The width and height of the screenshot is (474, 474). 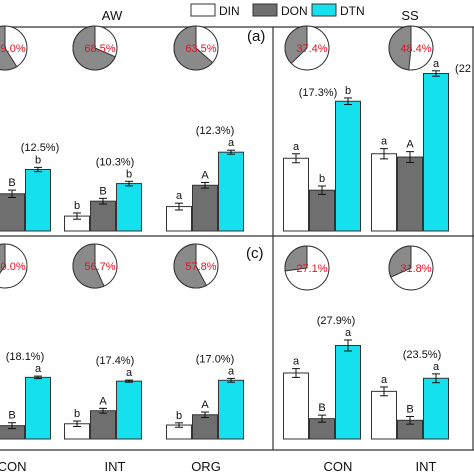 I want to click on dtn-ratio-label: (12.5%), so click(x=40, y=148).